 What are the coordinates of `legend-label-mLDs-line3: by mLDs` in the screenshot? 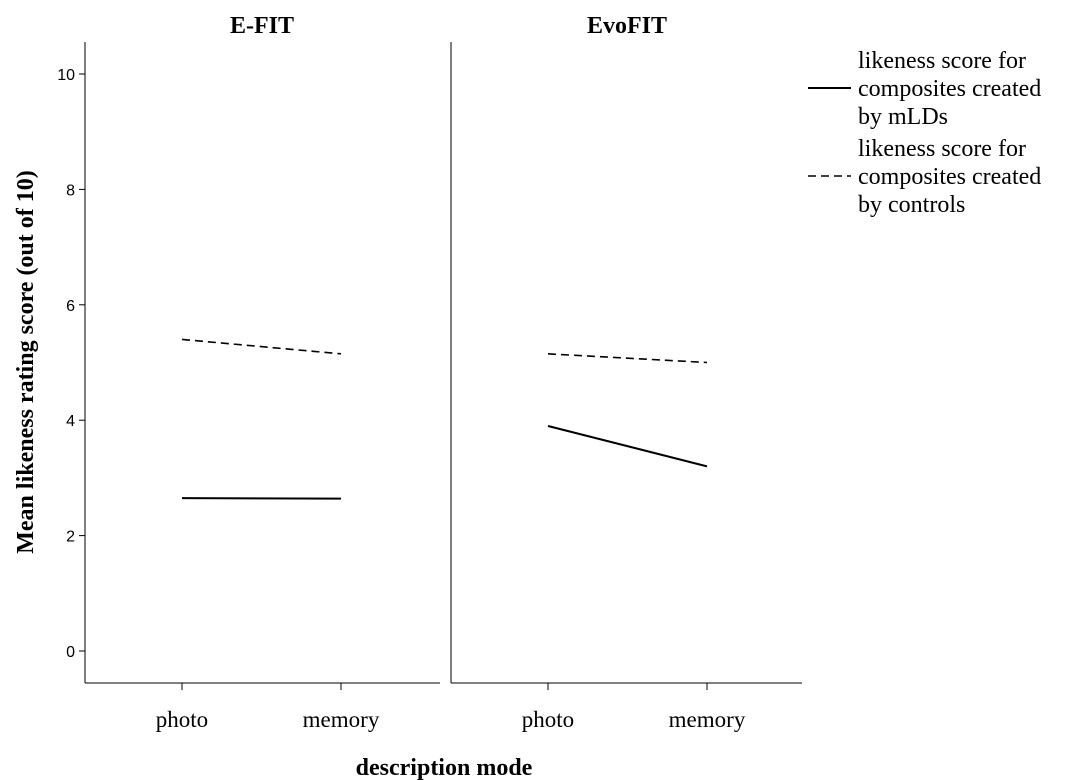 It's located at (903, 117).